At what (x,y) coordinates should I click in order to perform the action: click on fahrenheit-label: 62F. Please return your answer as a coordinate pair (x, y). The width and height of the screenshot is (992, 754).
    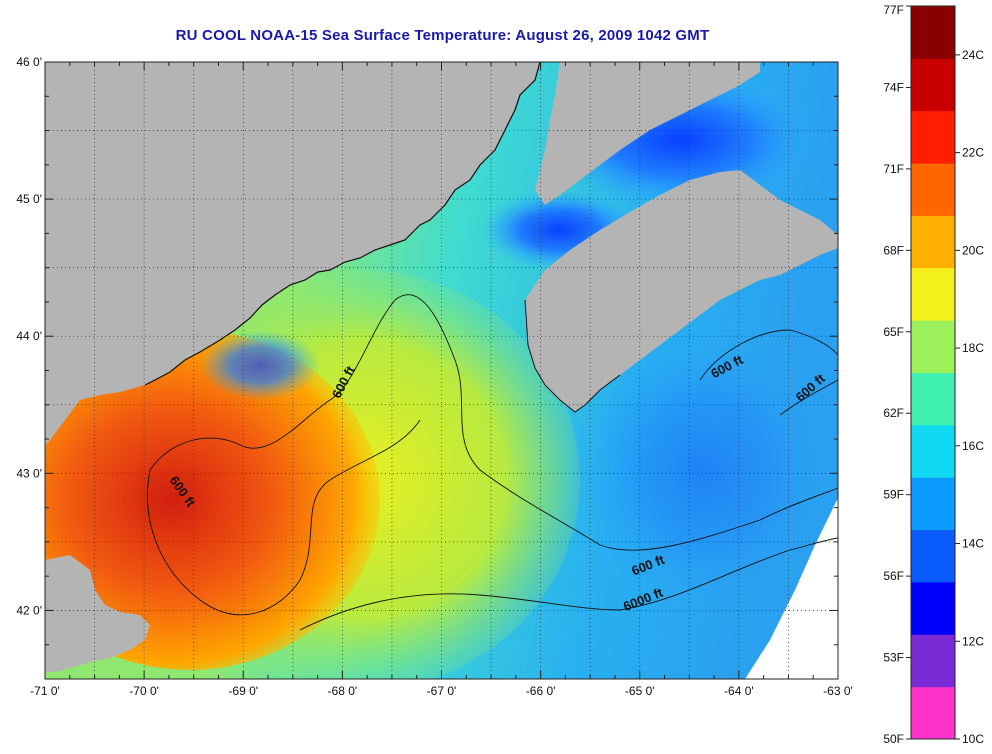
    Looking at the image, I should click on (893, 413).